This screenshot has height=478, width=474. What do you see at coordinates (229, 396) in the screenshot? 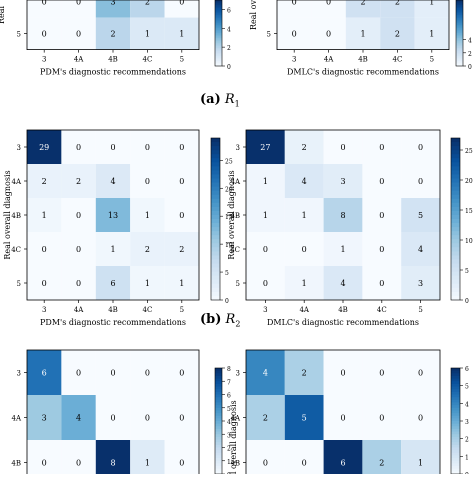
I see `colorbar-tick-label: 6` at bounding box center [229, 396].